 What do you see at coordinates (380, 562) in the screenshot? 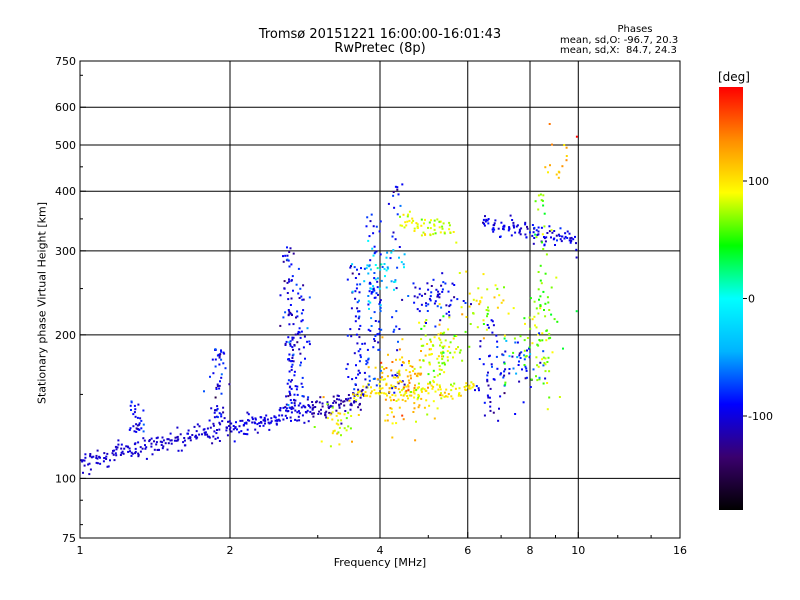
I see `x-axis-label: Frequency [MHz]` at bounding box center [380, 562].